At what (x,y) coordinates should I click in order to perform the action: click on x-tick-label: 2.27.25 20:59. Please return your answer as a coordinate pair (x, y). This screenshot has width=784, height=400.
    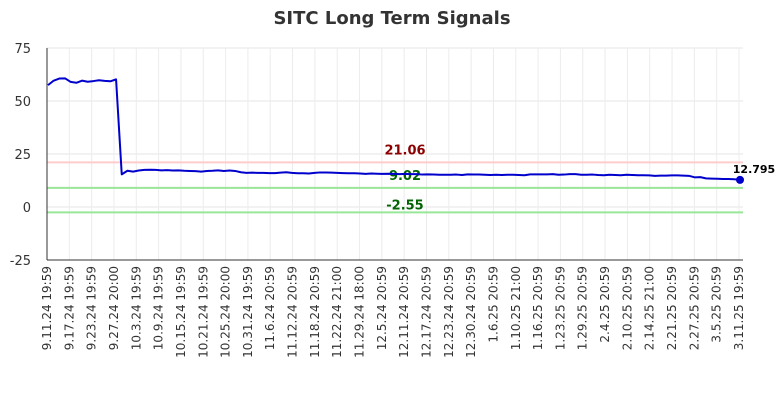
    Looking at the image, I should click on (694, 308).